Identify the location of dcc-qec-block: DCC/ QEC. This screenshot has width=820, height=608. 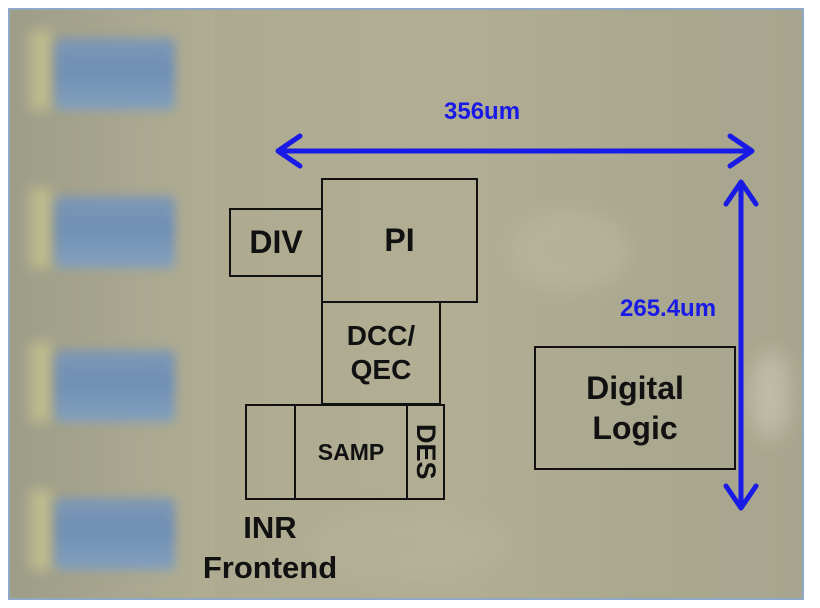
(381, 353).